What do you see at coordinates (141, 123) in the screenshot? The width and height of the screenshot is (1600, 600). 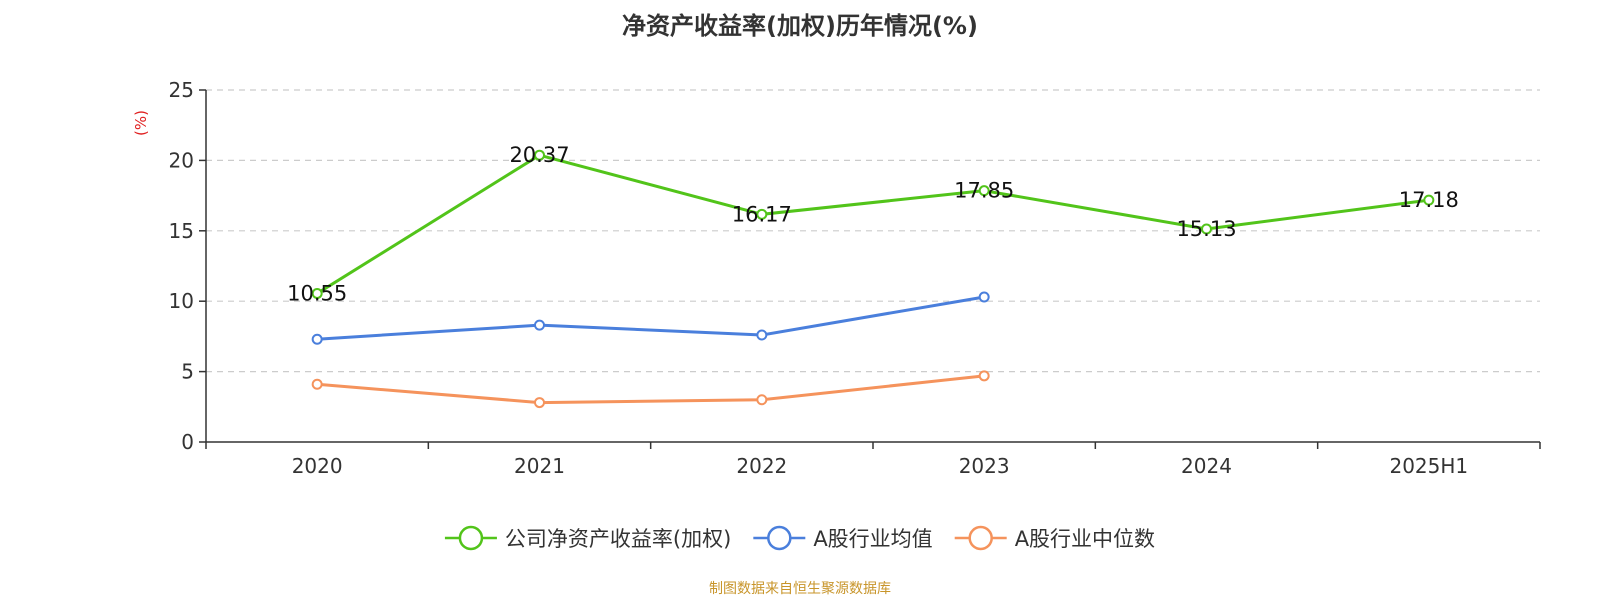 I see `y-axis-unit-label: (%)` at bounding box center [141, 123].